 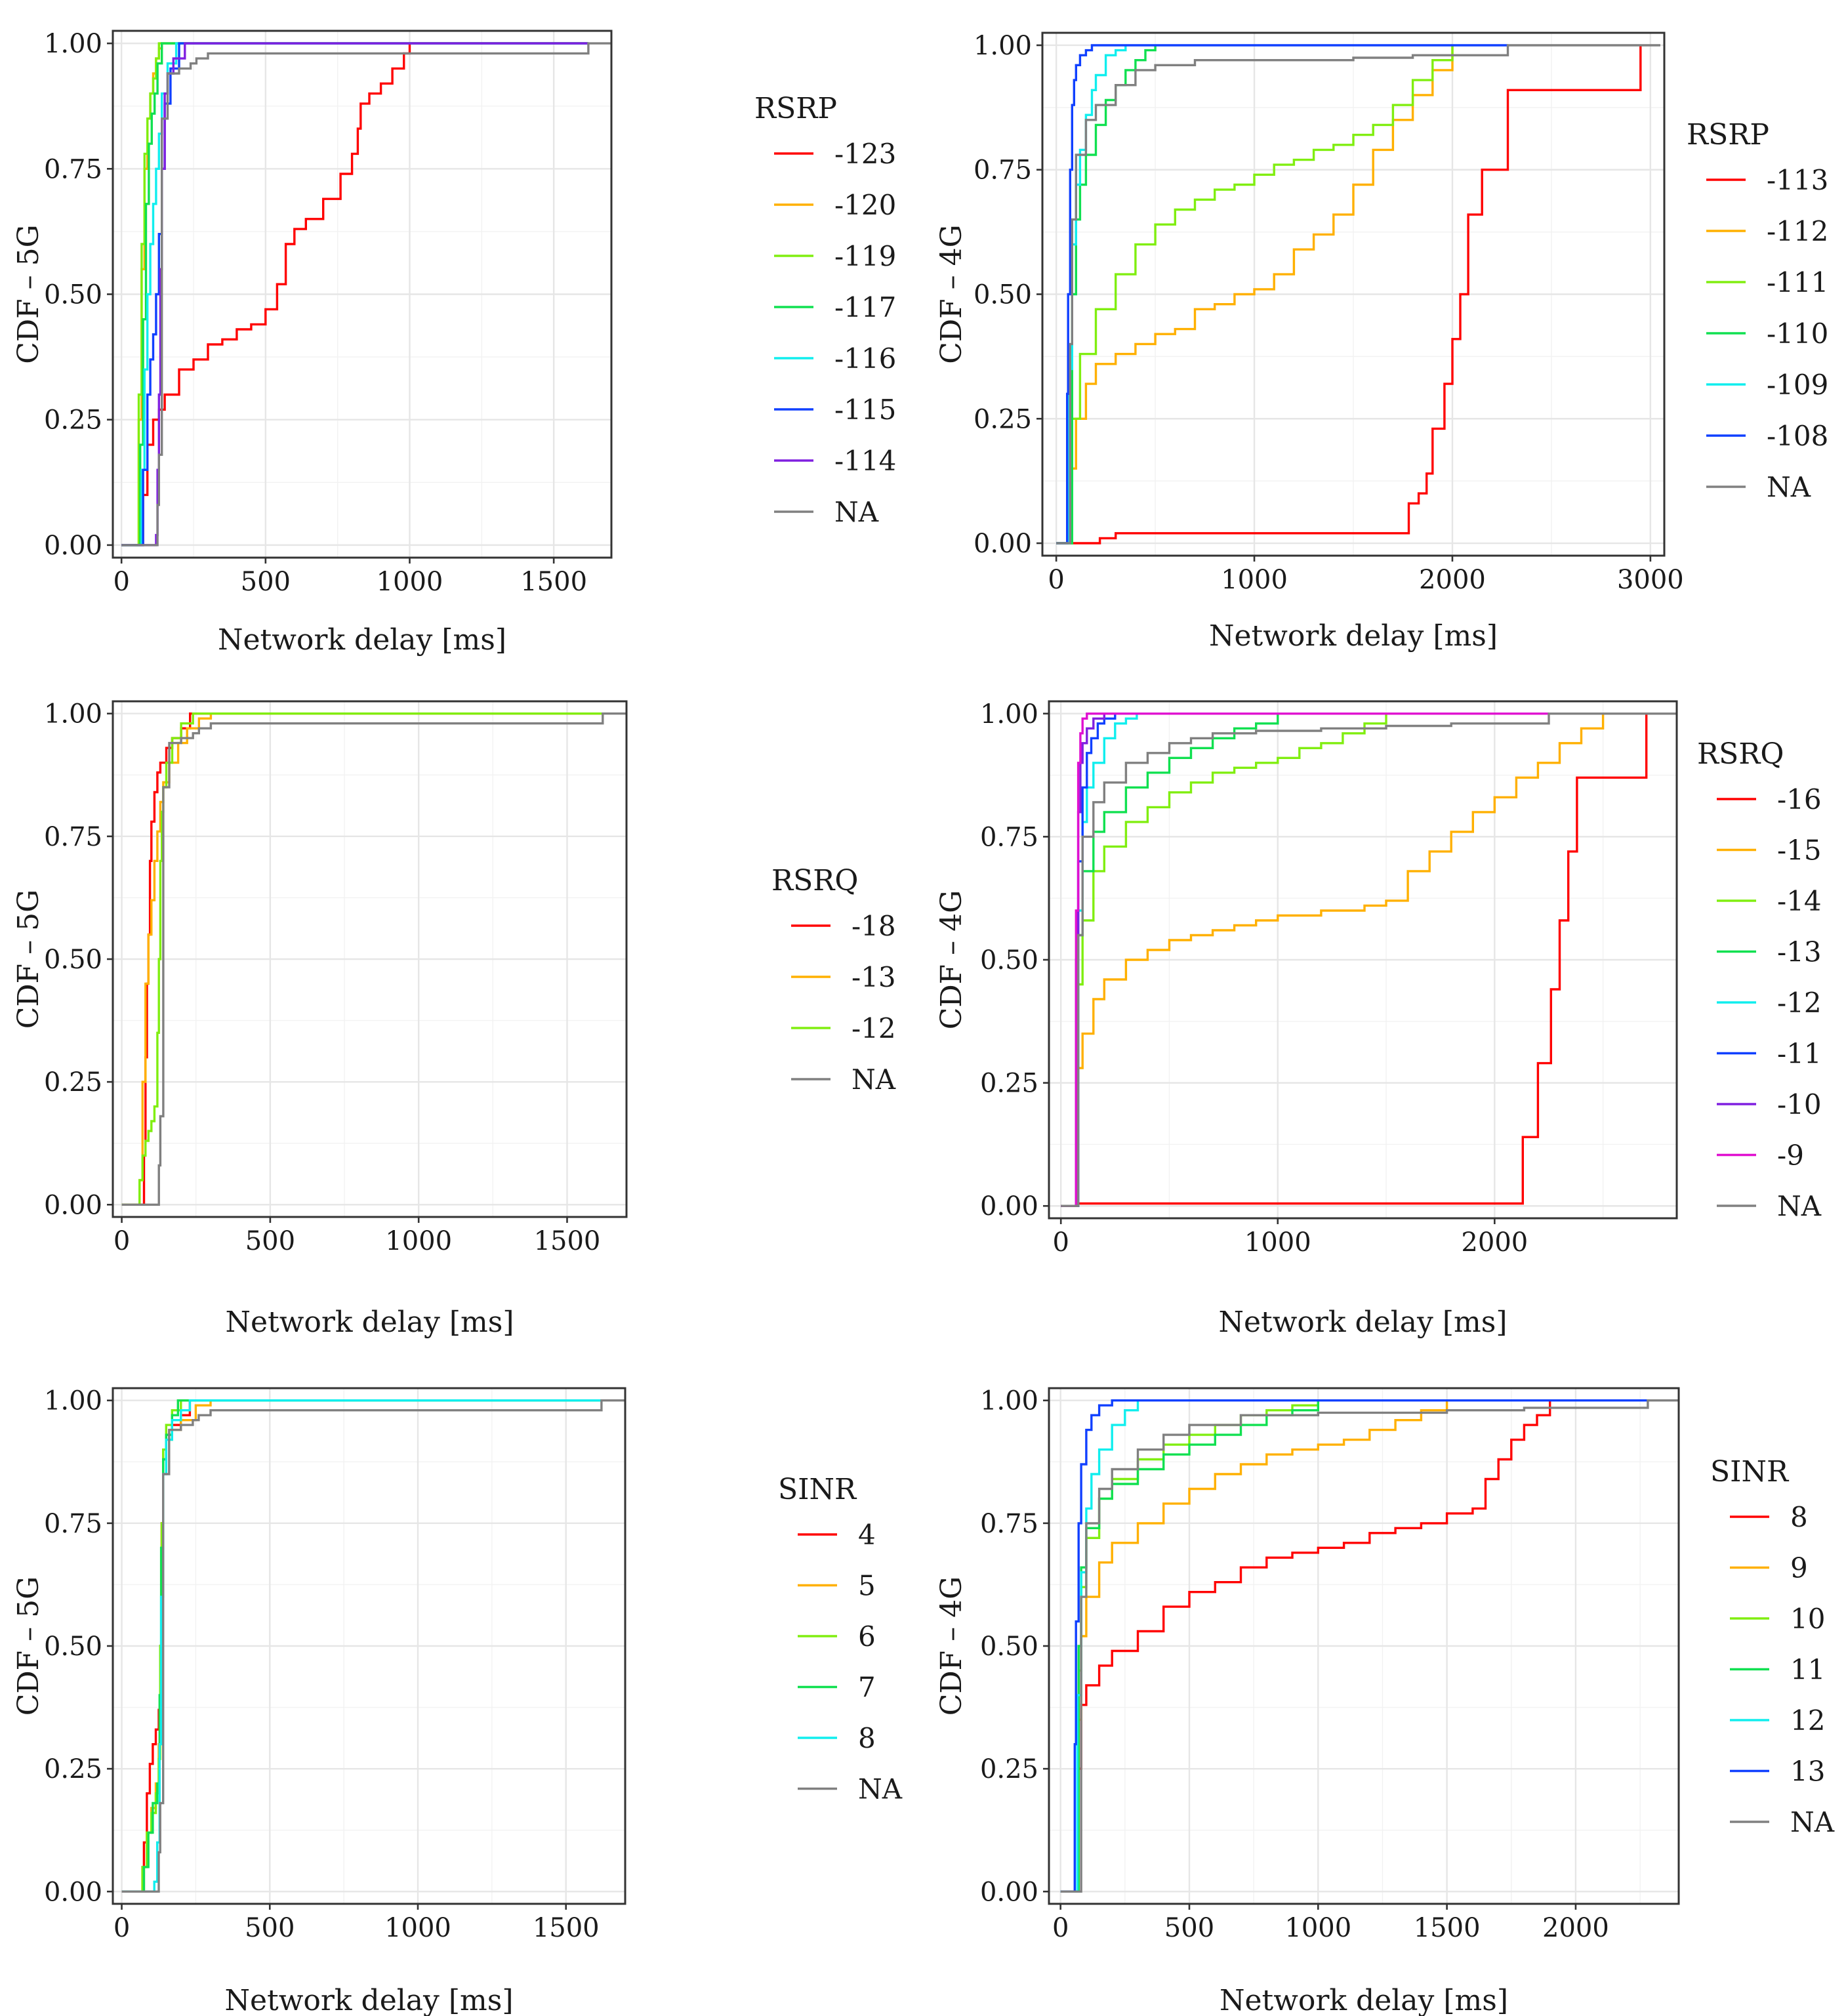 What do you see at coordinates (1800, 1104) in the screenshot?
I see `legend-label--10: -10` at bounding box center [1800, 1104].